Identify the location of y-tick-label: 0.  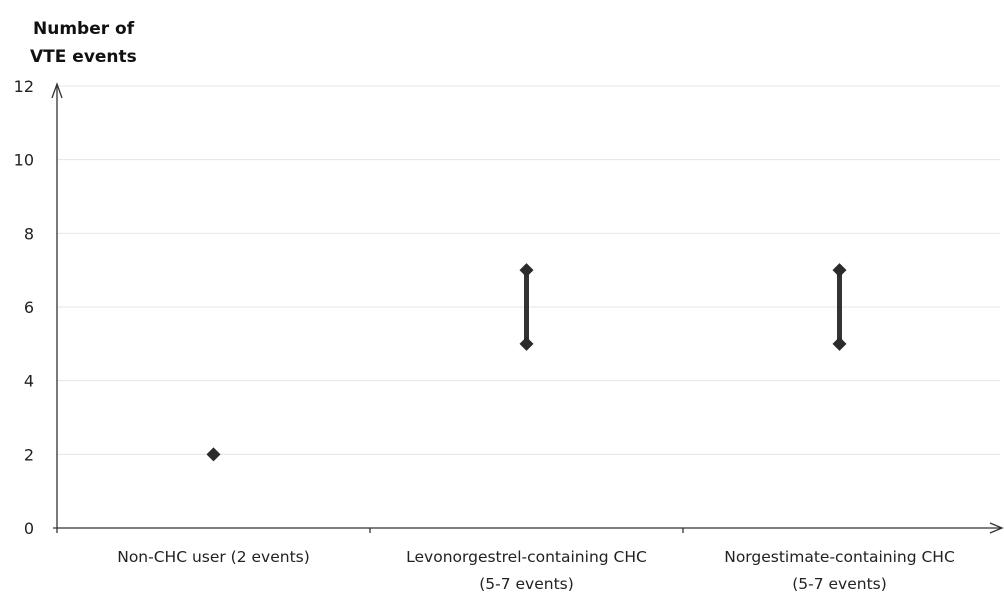
(29, 528).